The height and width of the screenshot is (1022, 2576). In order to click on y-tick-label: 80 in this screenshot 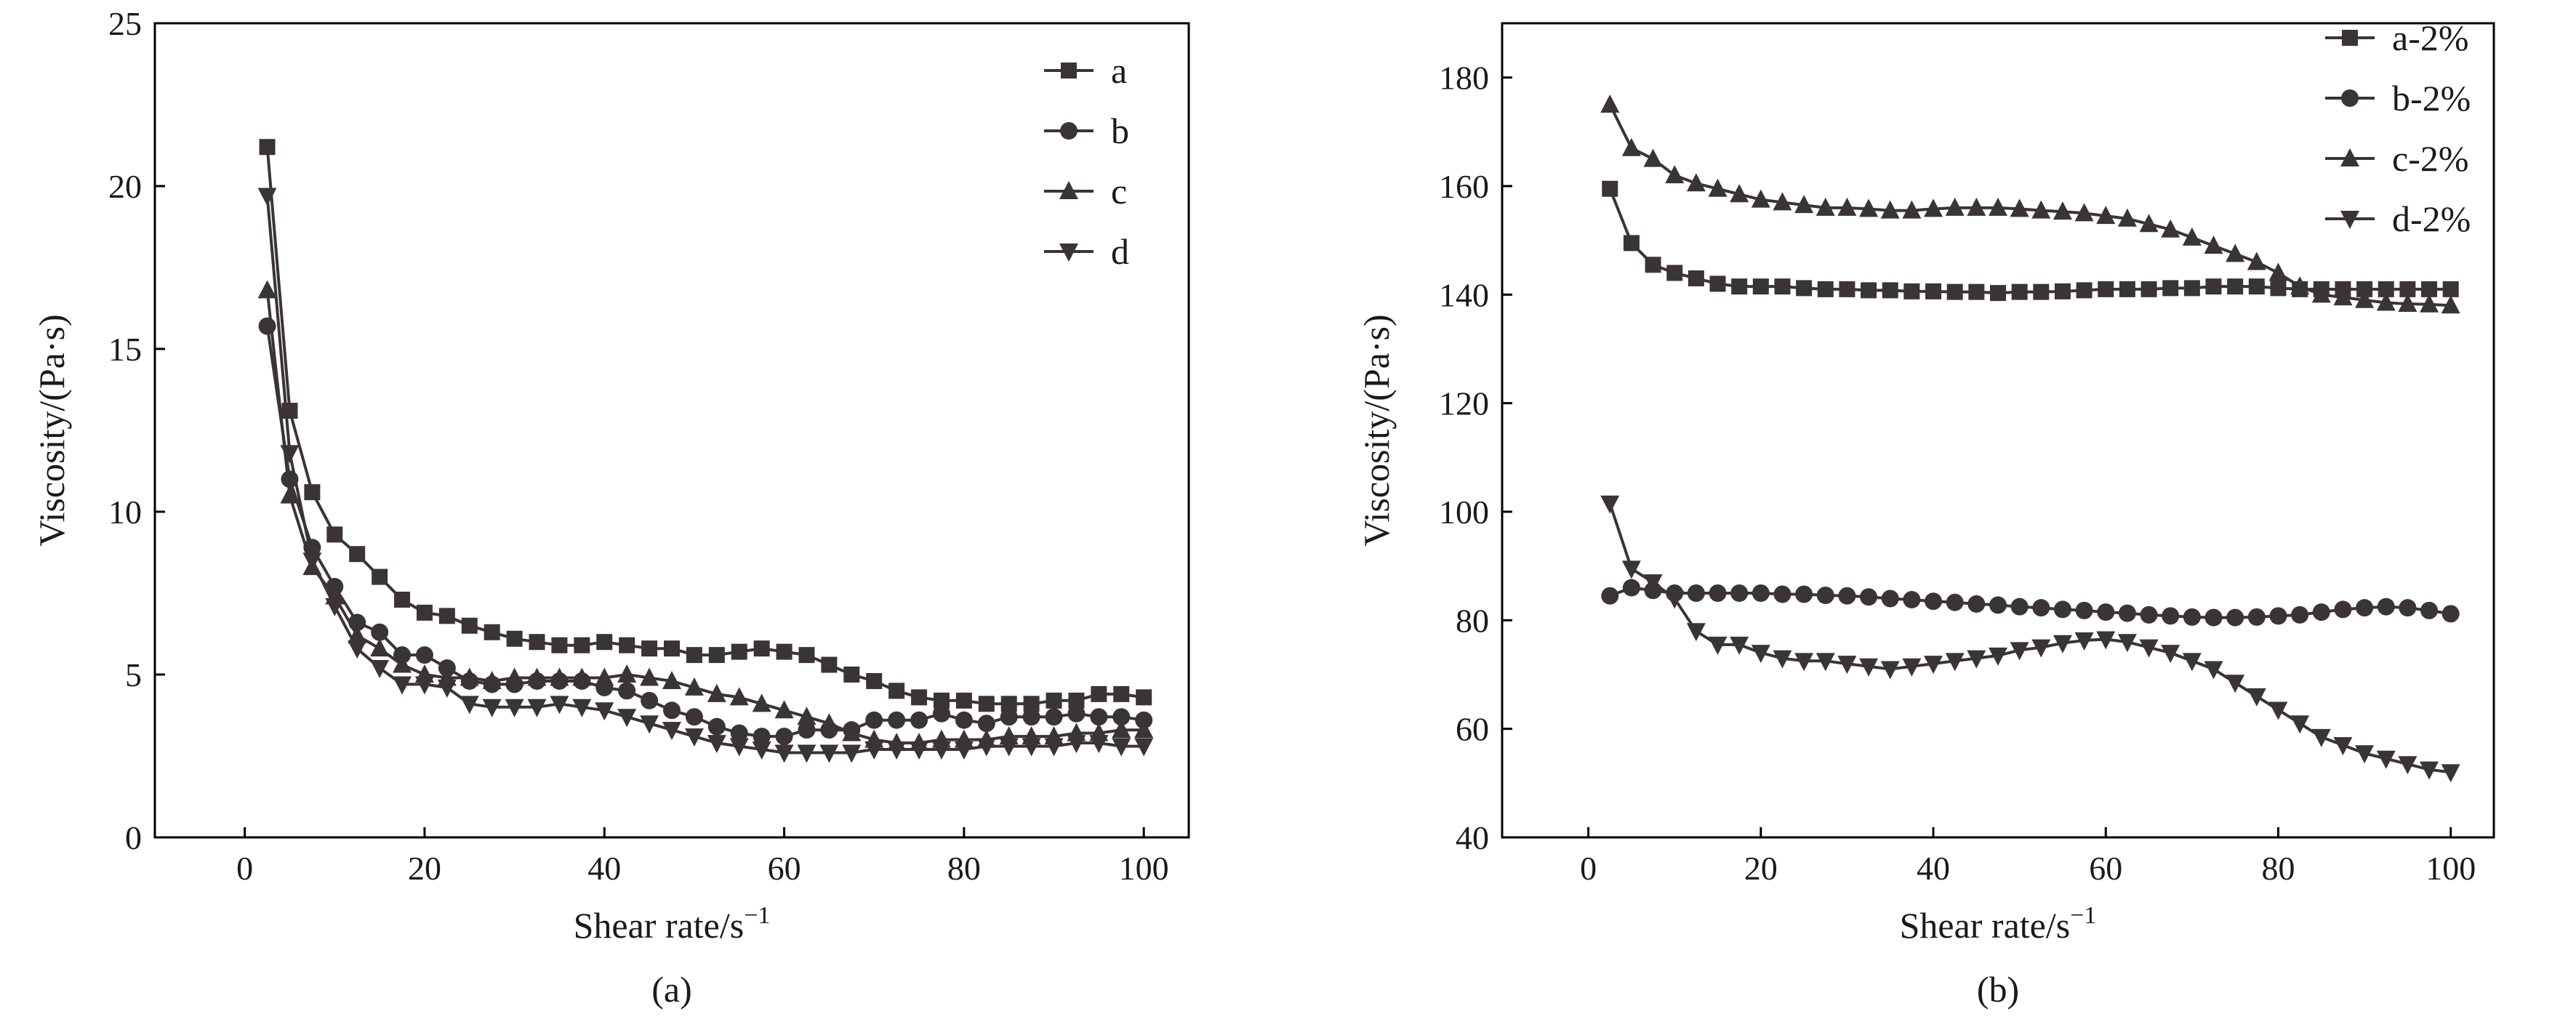, I will do `click(1472, 620)`.